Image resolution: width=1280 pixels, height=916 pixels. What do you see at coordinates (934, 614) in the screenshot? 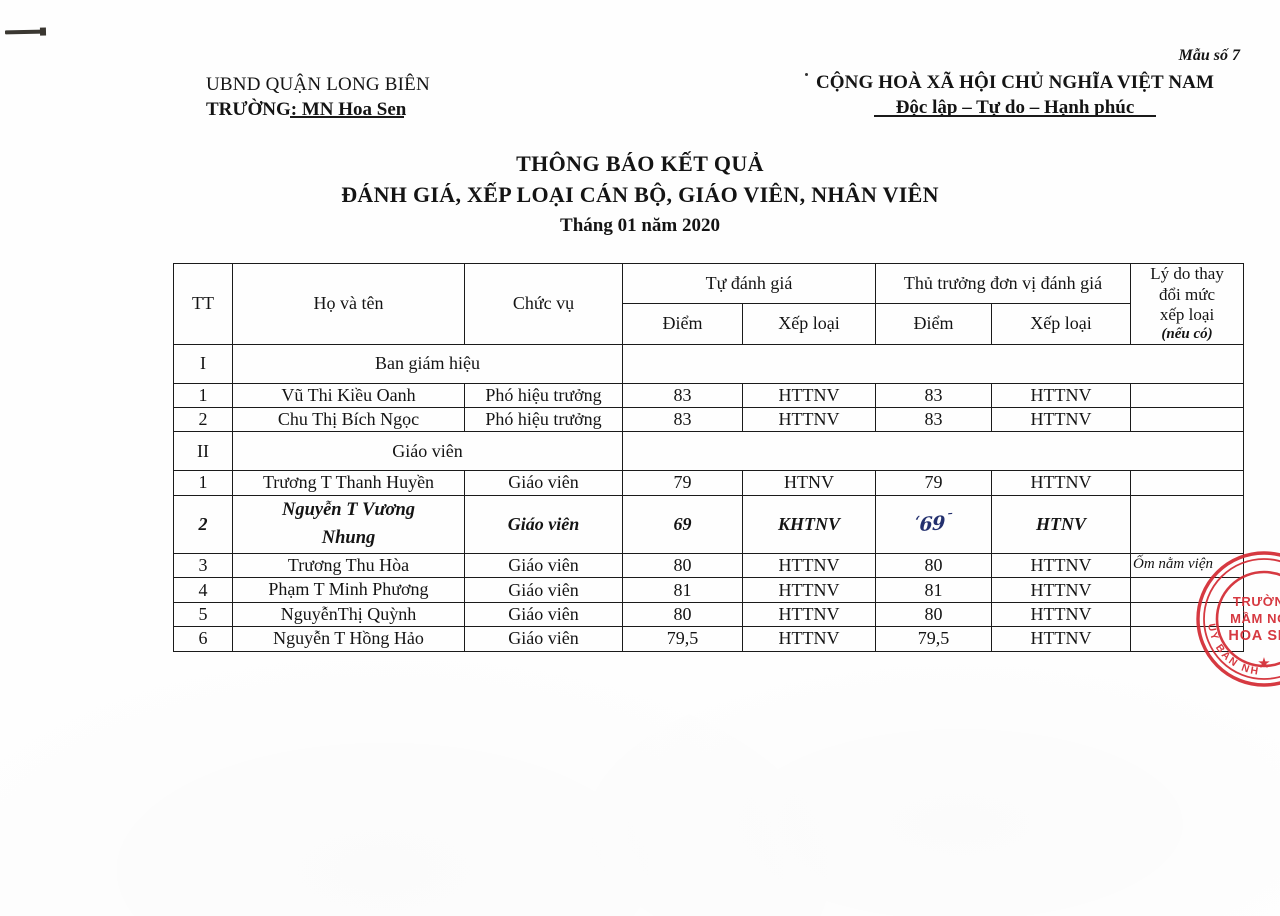
I see `row-leader-score: 80` at bounding box center [934, 614].